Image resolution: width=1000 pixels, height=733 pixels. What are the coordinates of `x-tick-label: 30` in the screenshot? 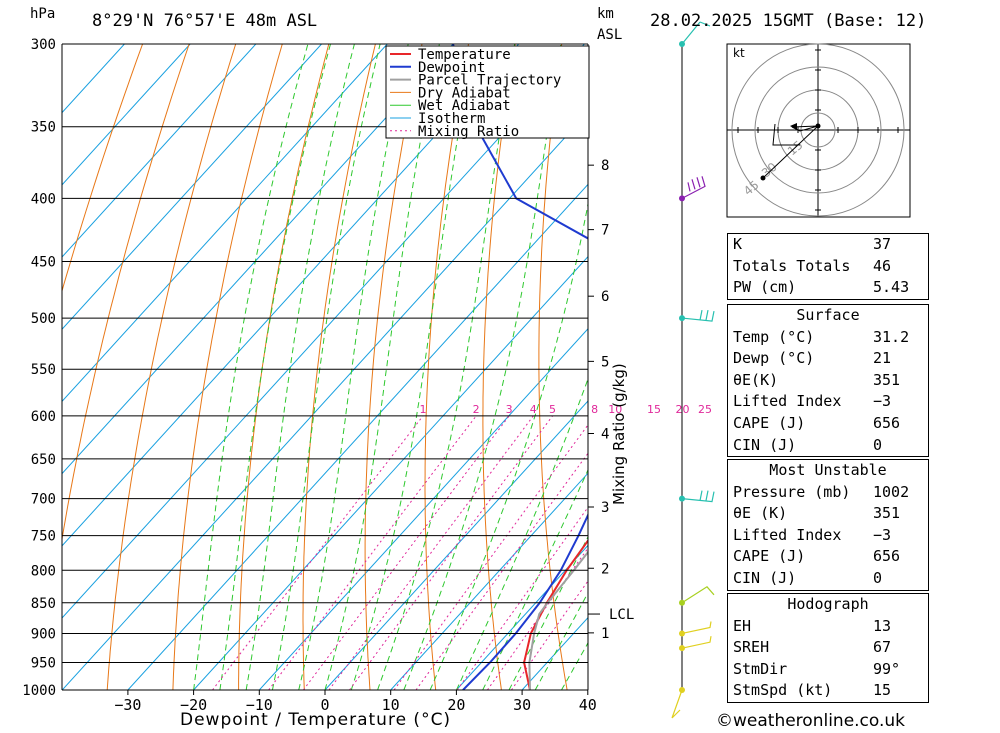 It's located at (522, 705).